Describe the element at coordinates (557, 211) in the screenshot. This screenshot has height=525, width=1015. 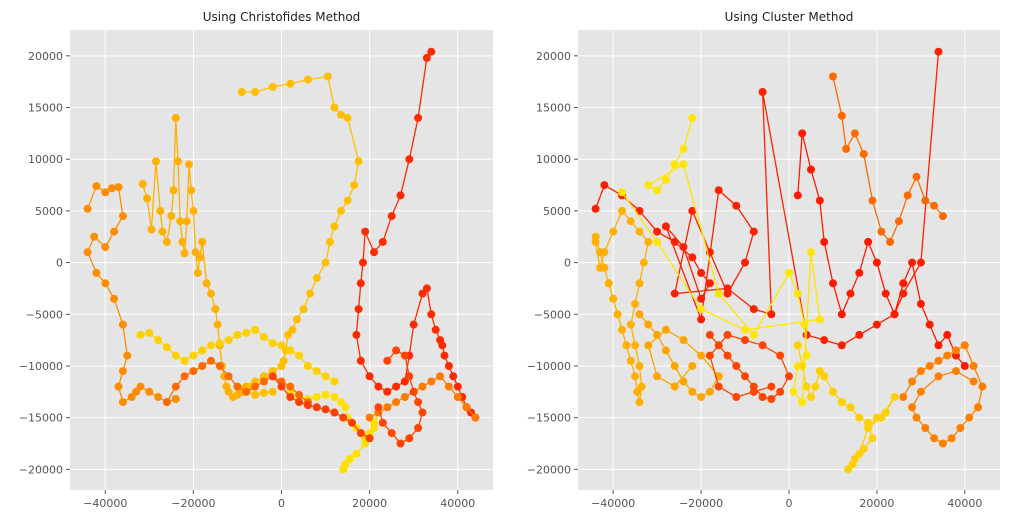
I see `y-tick-label: 5000` at that location.